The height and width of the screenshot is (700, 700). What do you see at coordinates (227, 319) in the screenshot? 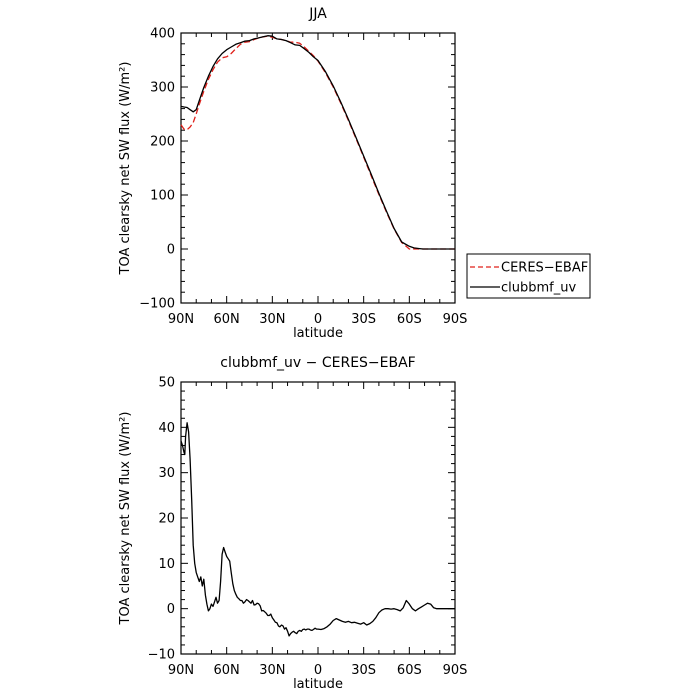
I see `top-x-tick-label: 60N` at bounding box center [227, 319].